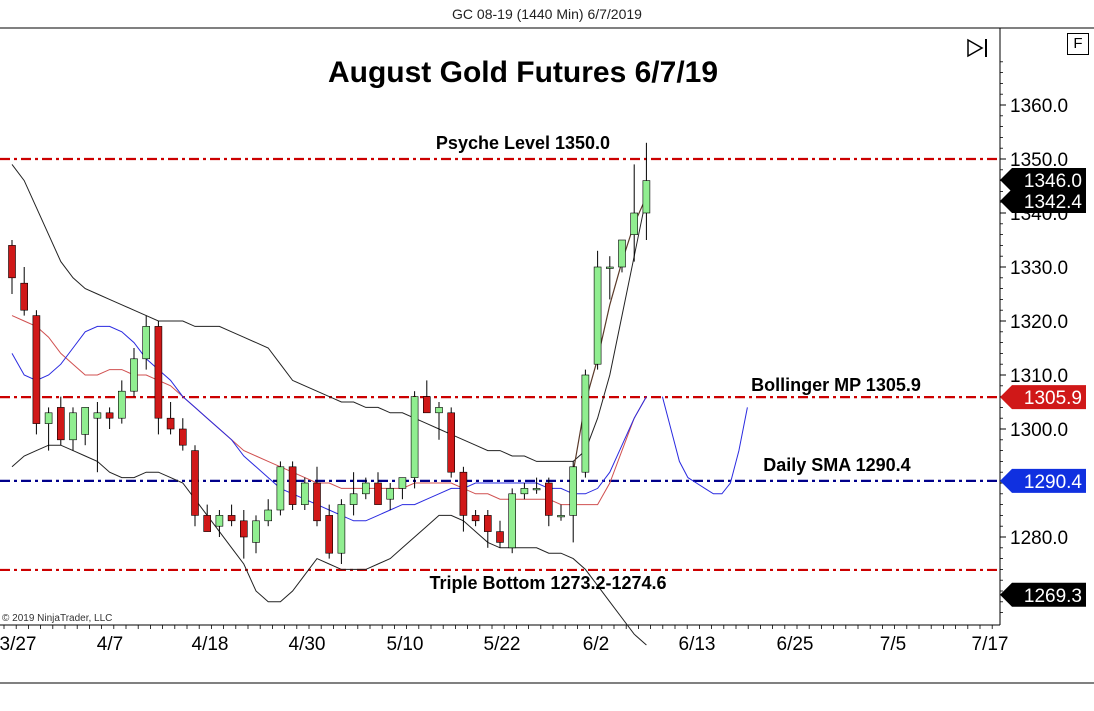  What do you see at coordinates (210, 644) in the screenshot?
I see `x-tick-label: 4/18` at bounding box center [210, 644].